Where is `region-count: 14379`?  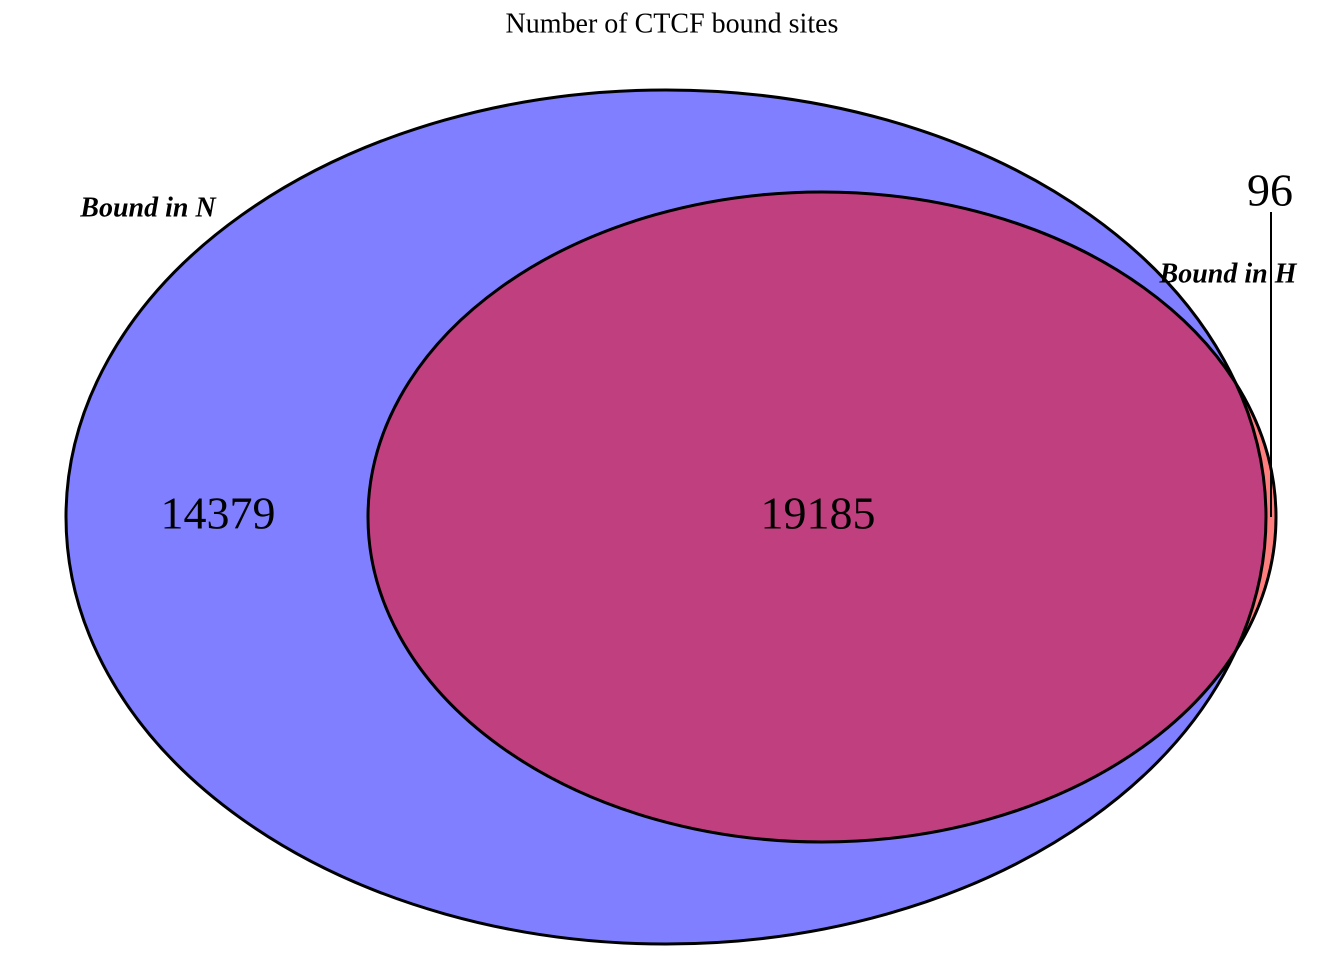
region-count: 14379 is located at coordinates (218, 513).